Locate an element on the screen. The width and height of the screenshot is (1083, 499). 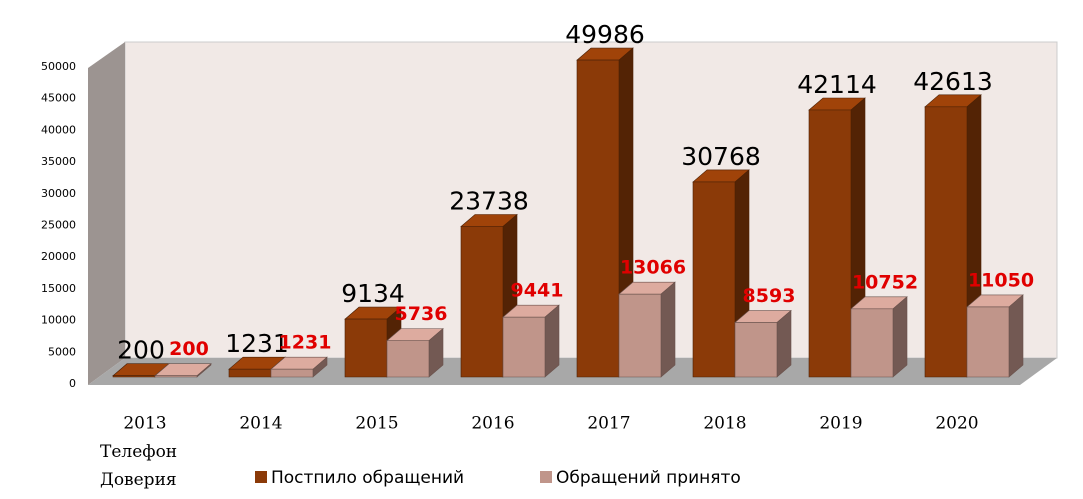
legend-label: Постпило обращений is located at coordinates (367, 478).